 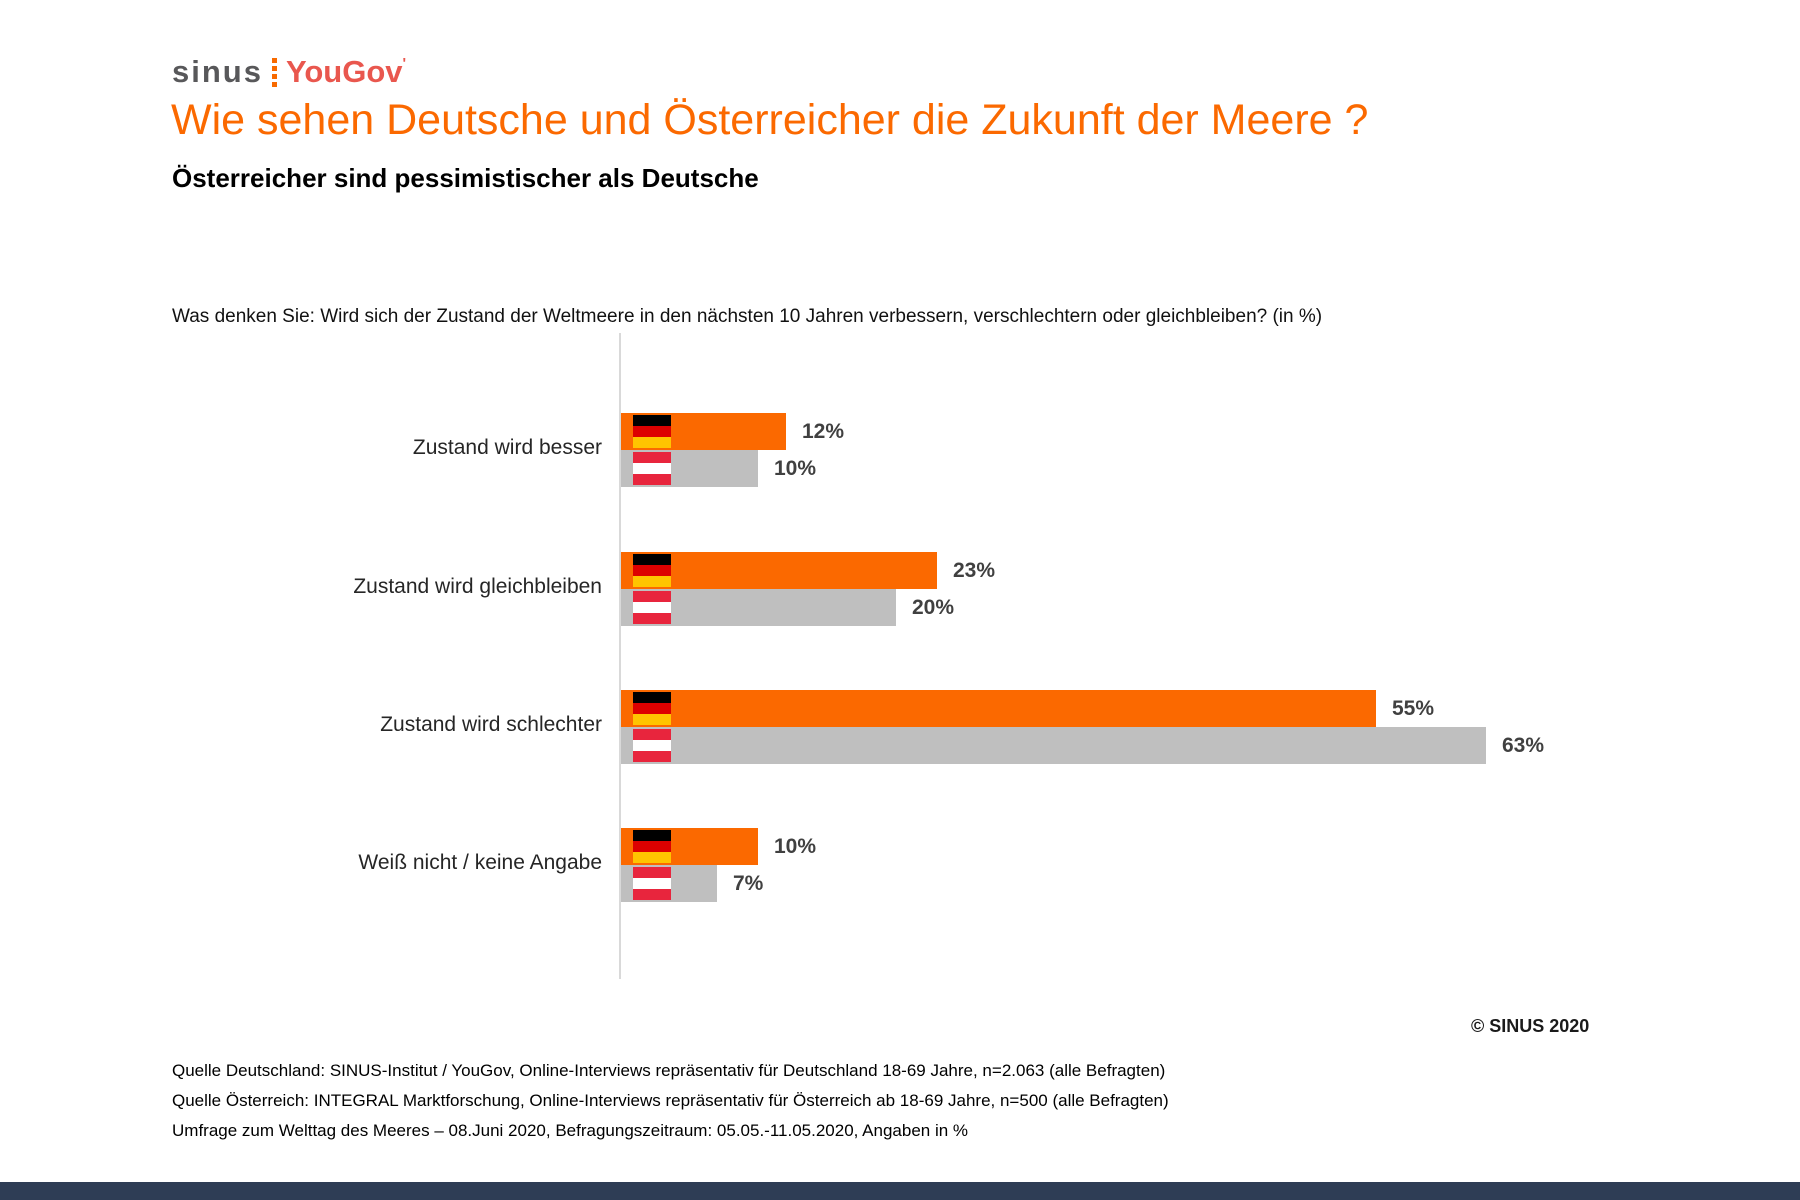 What do you see at coordinates (1523, 745) in the screenshot?
I see `value-label: 63%` at bounding box center [1523, 745].